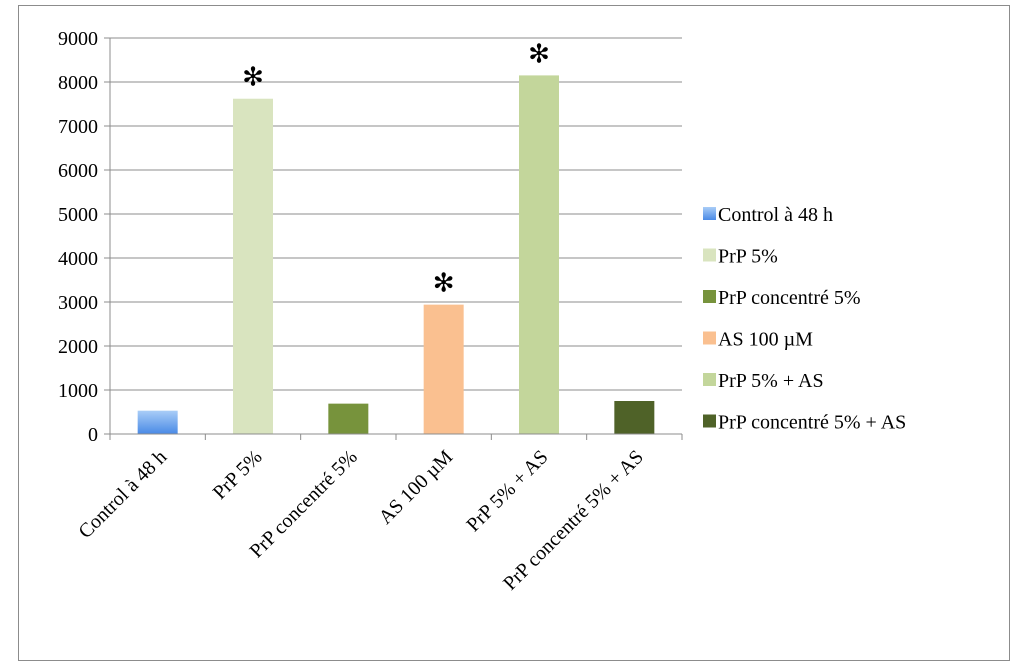 The width and height of the screenshot is (1024, 670). Describe the element at coordinates (78, 215) in the screenshot. I see `y-tick-label: 5000` at that location.